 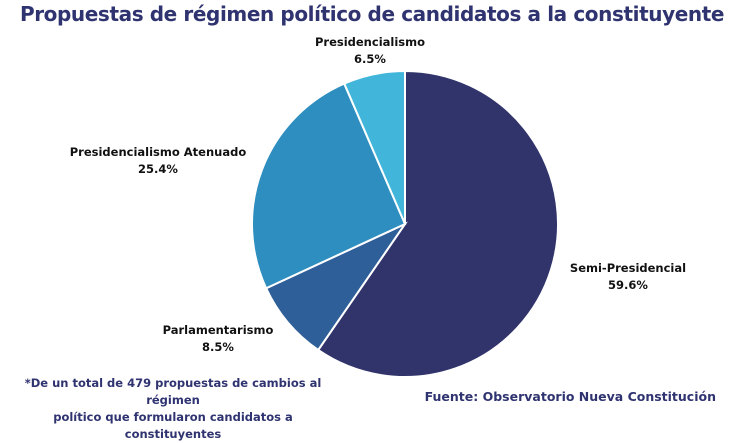 I want to click on slice-label: Presidencialismo Atenuado, so click(x=158, y=152).